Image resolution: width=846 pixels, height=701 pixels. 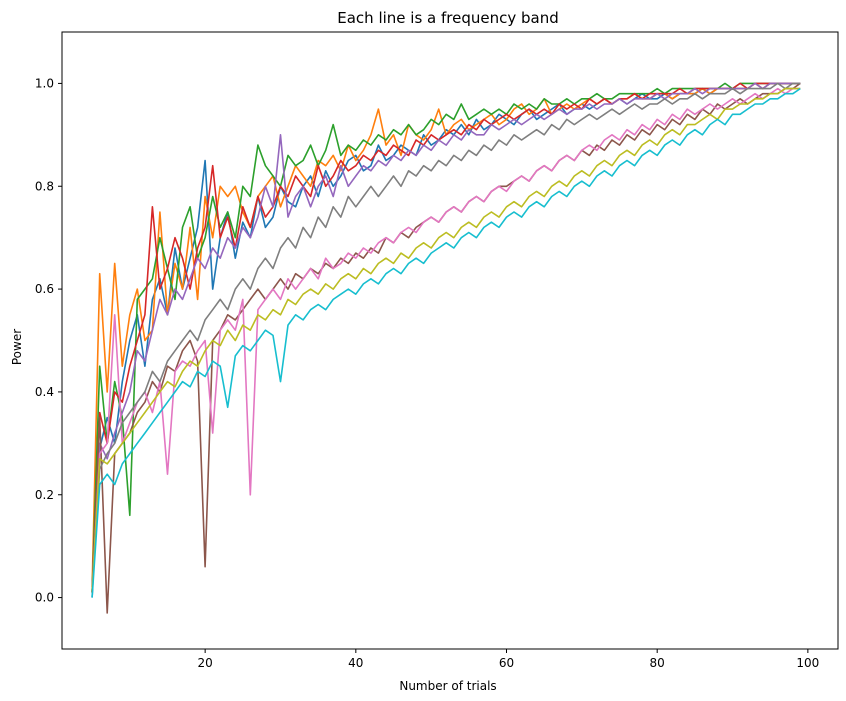 What do you see at coordinates (44, 392) in the screenshot?
I see `y-tick-label: 0.4` at bounding box center [44, 392].